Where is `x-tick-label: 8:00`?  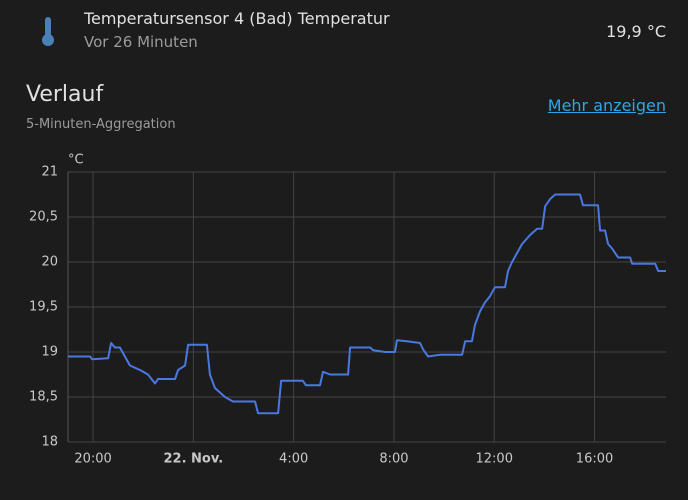 x-tick-label: 8:00 is located at coordinates (393, 459).